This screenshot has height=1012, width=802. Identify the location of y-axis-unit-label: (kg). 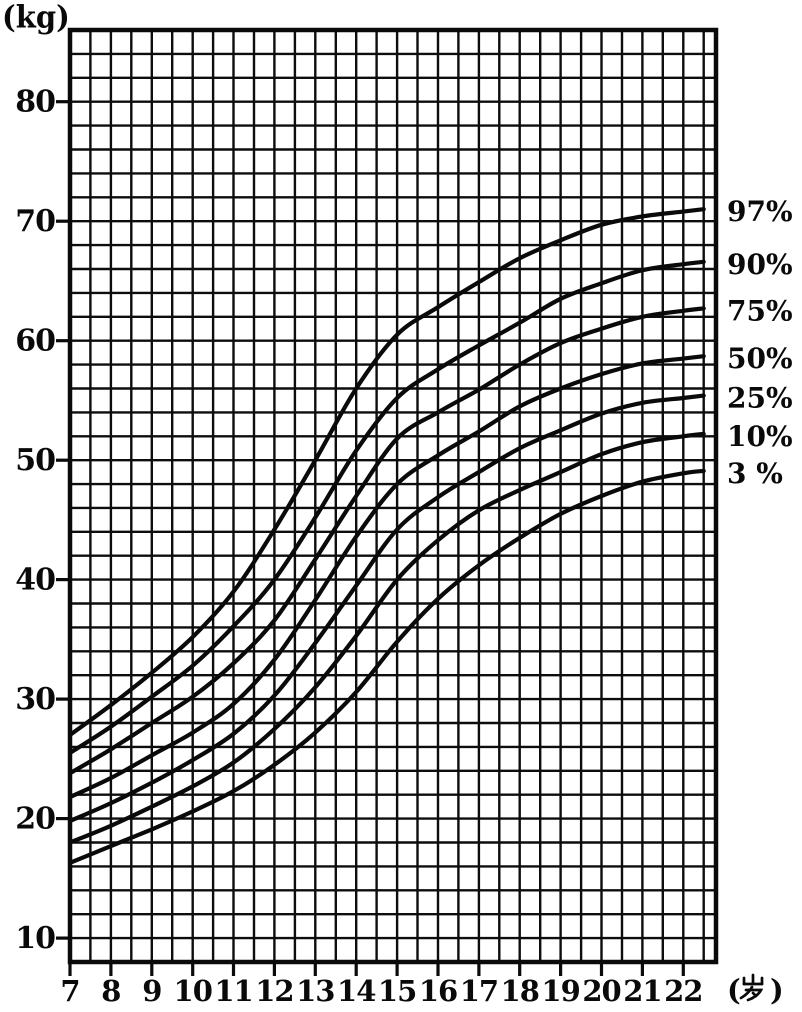
(36, 17).